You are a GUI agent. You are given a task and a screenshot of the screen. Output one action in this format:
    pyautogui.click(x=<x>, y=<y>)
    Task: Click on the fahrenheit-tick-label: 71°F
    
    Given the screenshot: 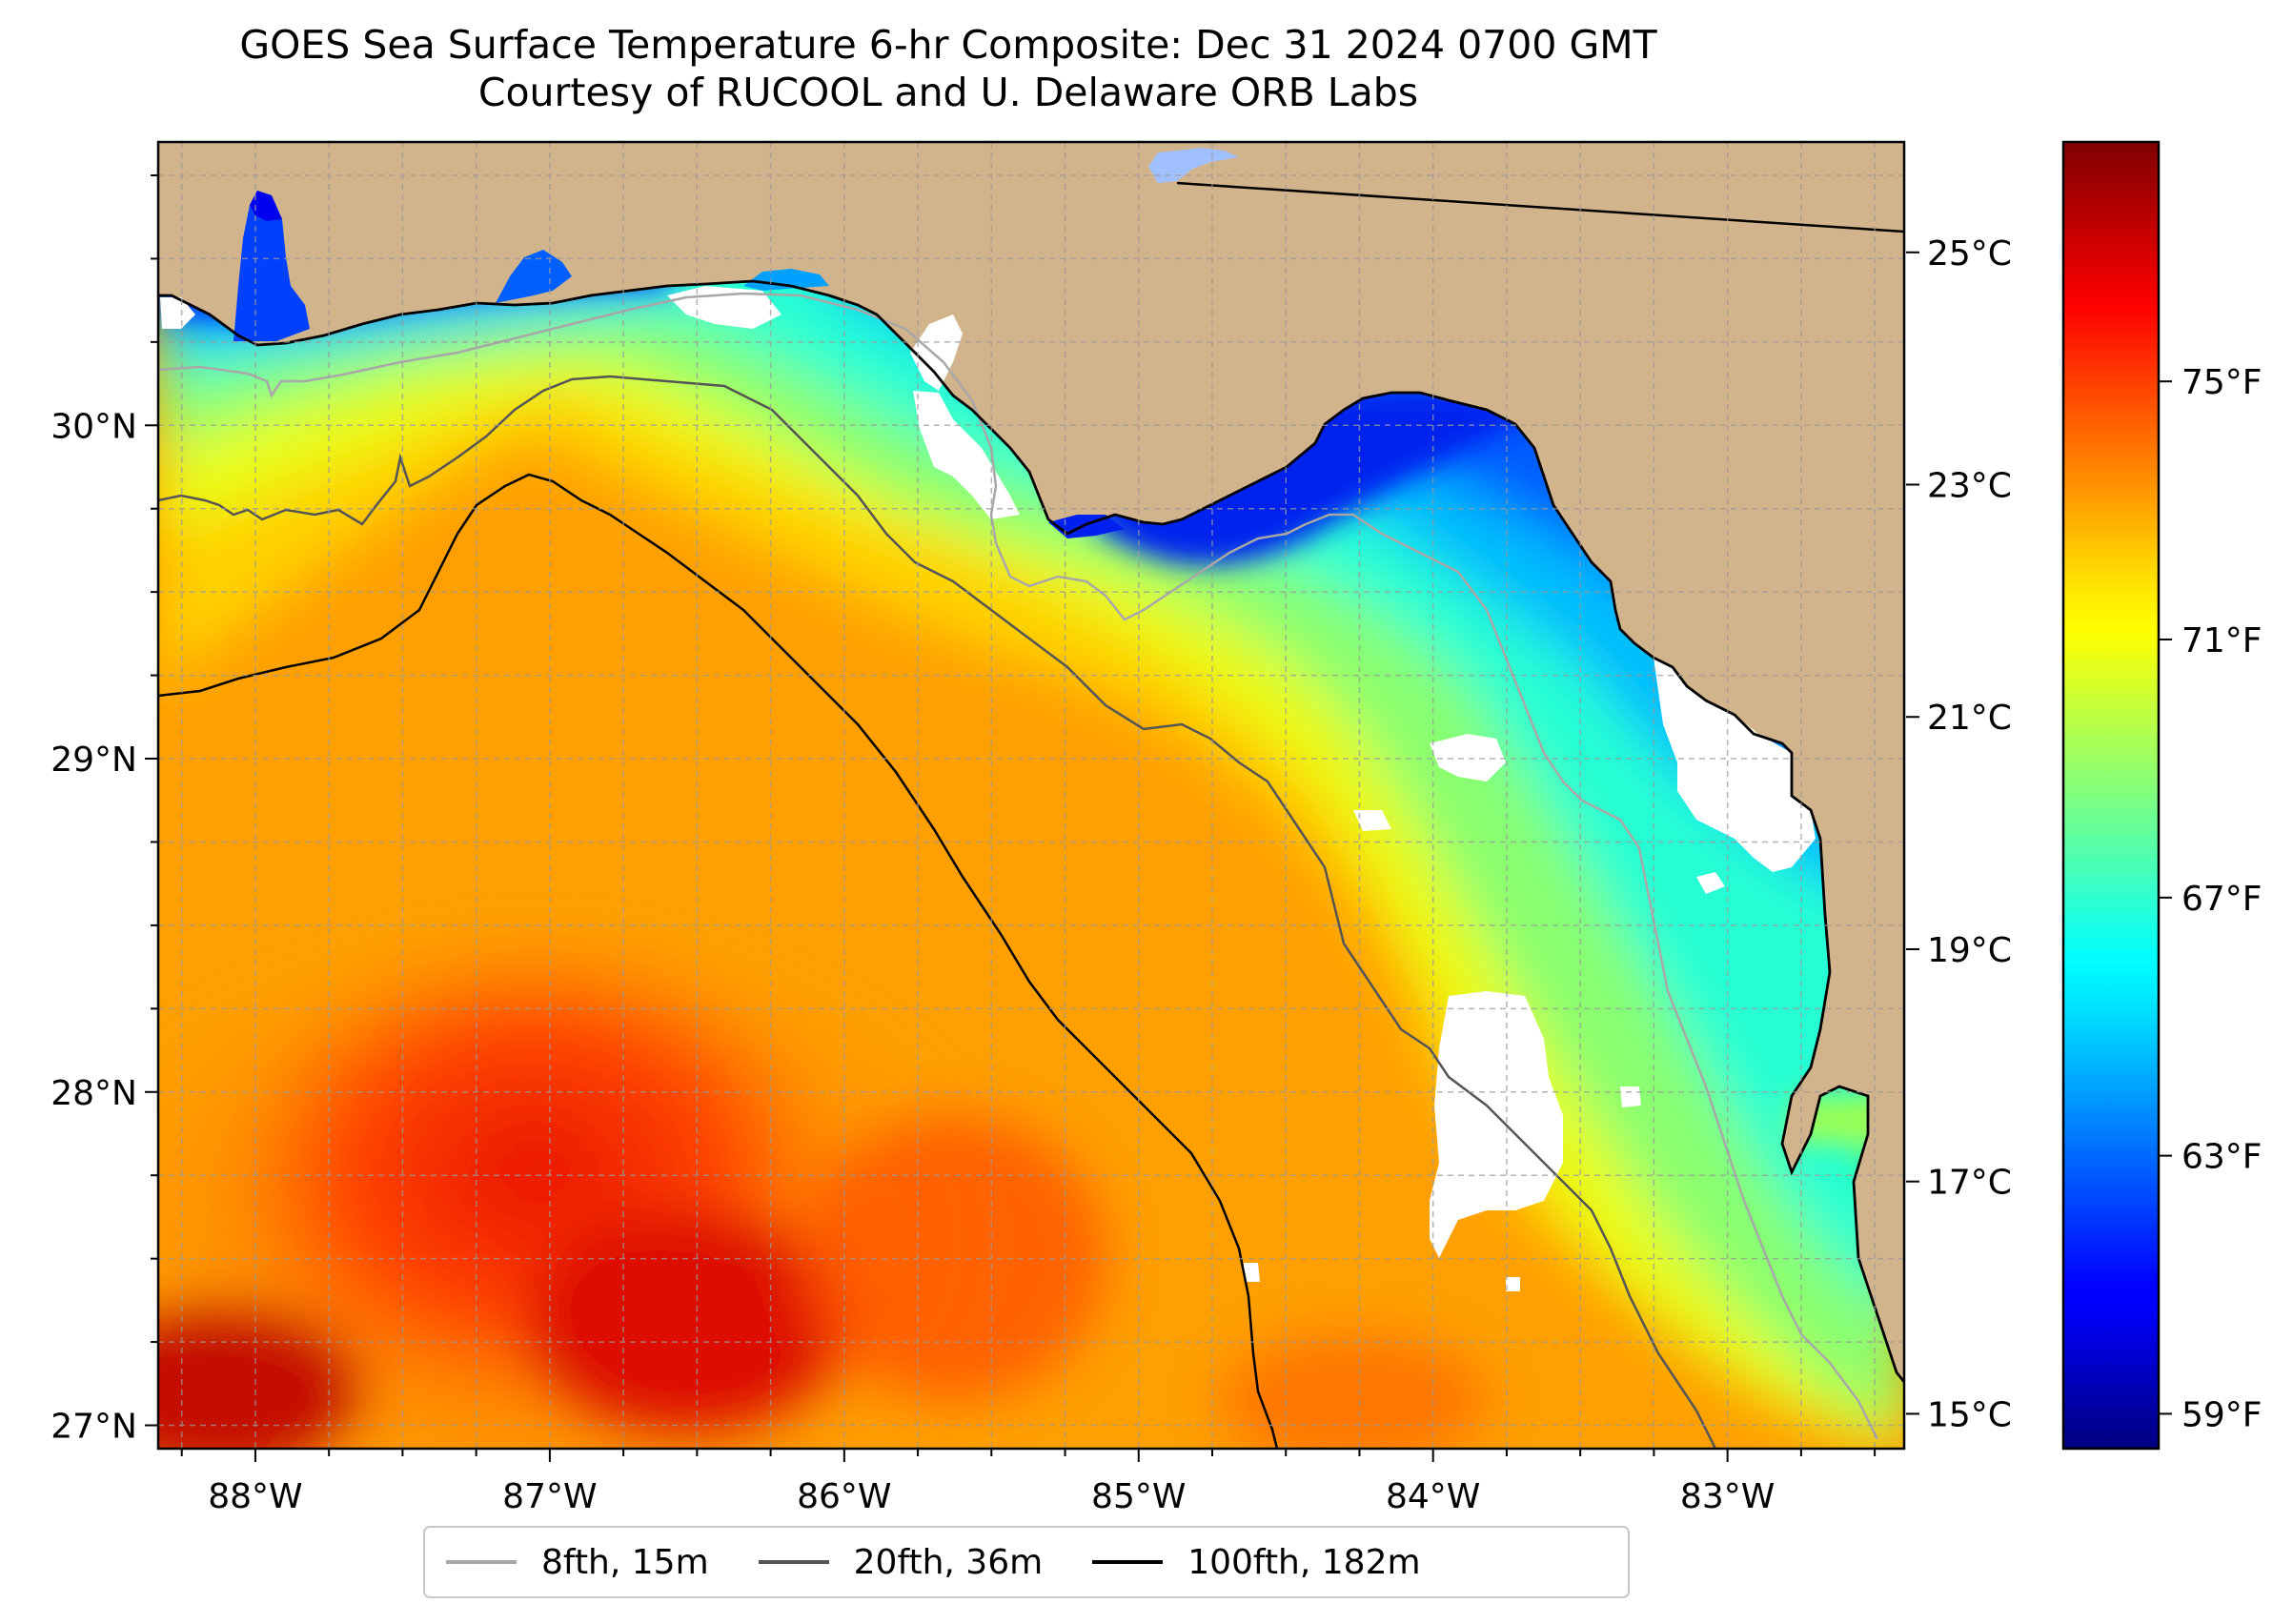 What is the action you would take?
    pyautogui.click(x=2222, y=640)
    